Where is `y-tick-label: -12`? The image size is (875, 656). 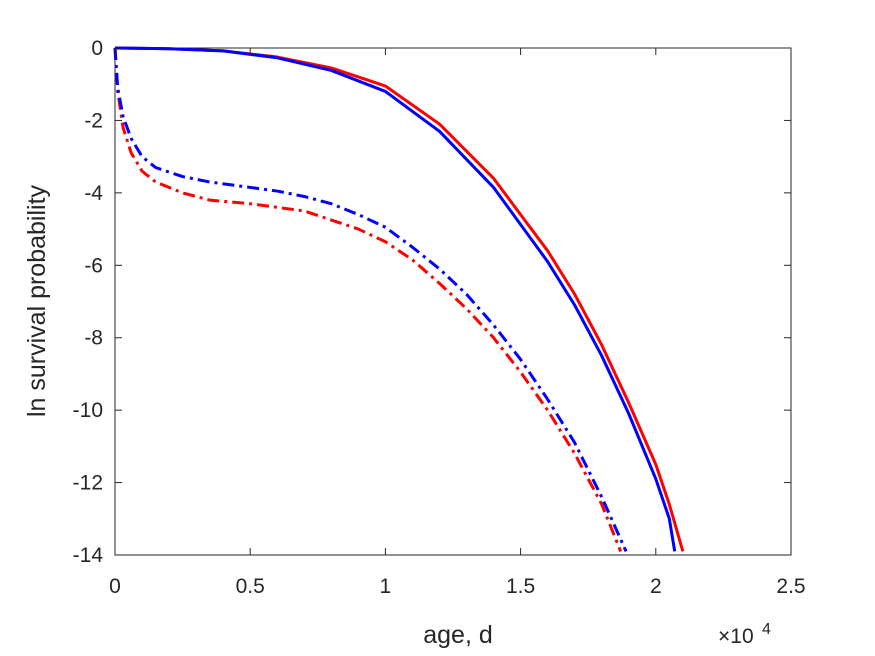
y-tick-label: -12 is located at coordinates (88, 483).